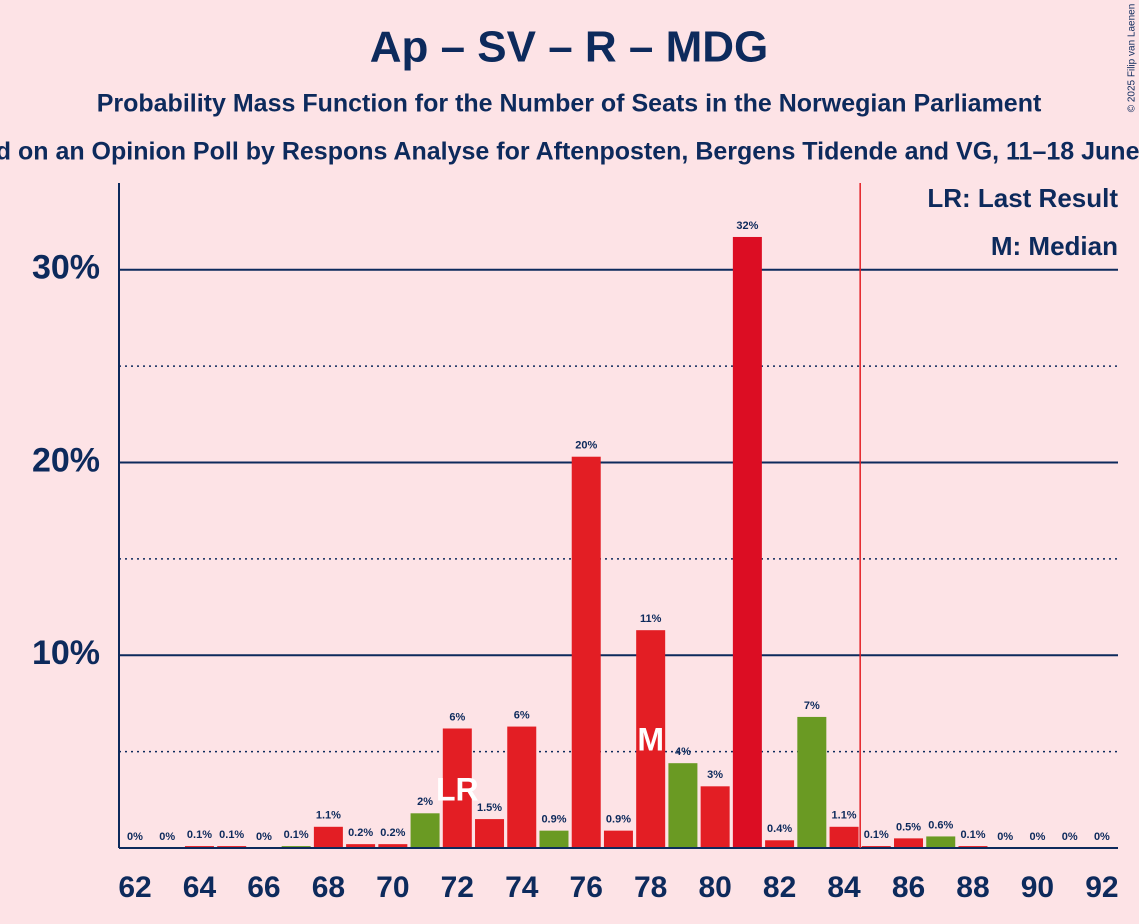  I want to click on x-tick-label: 72, so click(457, 887).